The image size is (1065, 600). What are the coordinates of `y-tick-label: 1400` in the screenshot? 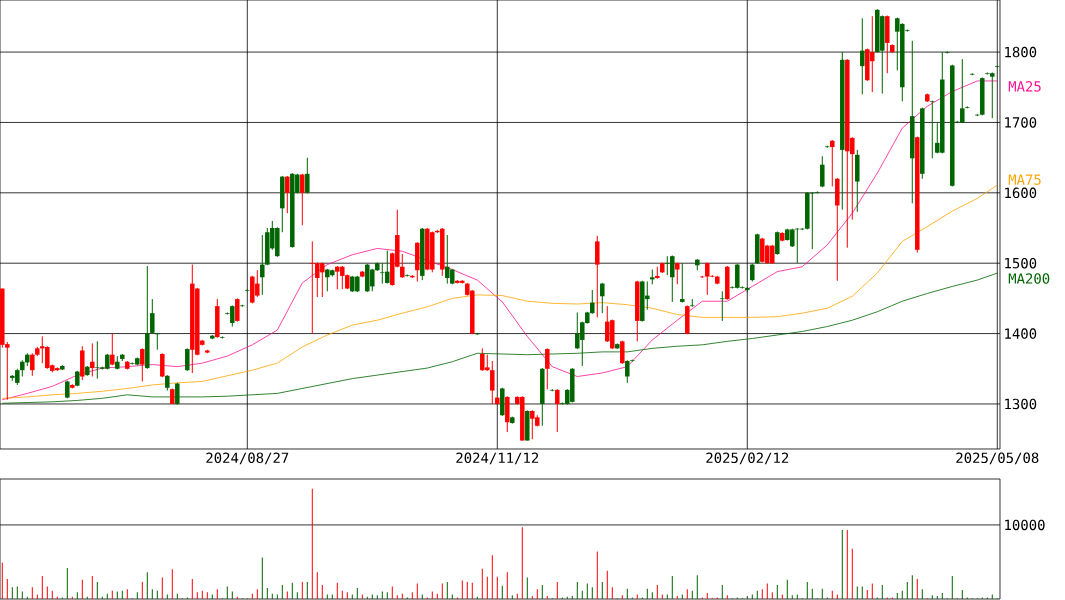 It's located at (1021, 333).